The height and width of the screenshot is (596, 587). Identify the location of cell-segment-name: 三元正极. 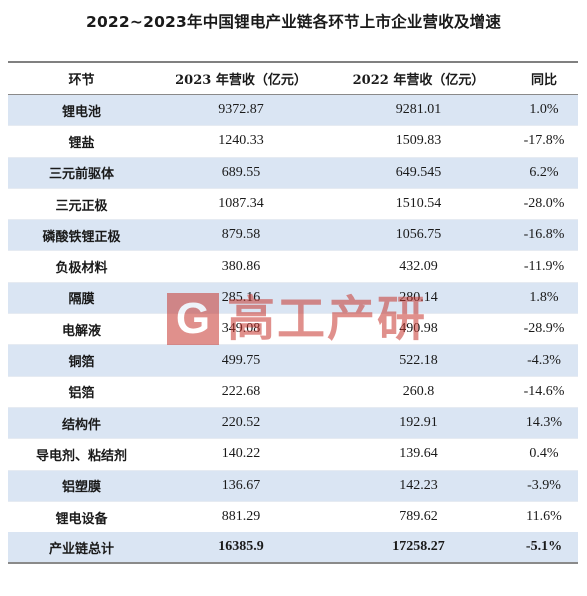
(81, 203).